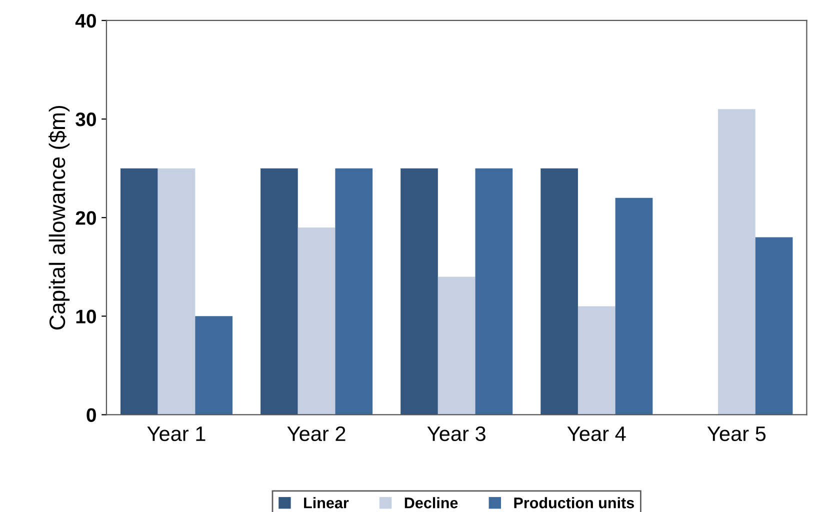  What do you see at coordinates (431, 502) in the screenshot?
I see `legend-label: Decline` at bounding box center [431, 502].